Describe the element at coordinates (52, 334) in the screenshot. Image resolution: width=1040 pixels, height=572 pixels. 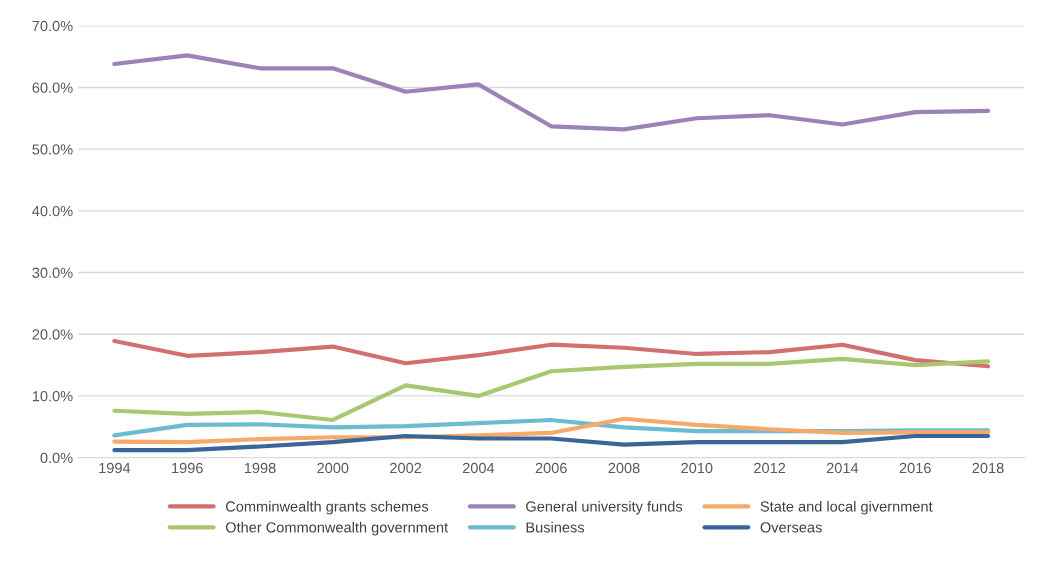
I see `y-tick-label: 20.0%` at that location.